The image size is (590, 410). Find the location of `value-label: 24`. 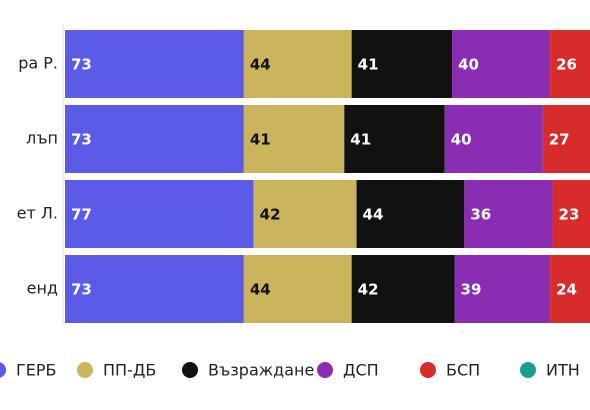

value-label: 24 is located at coordinates (566, 290).